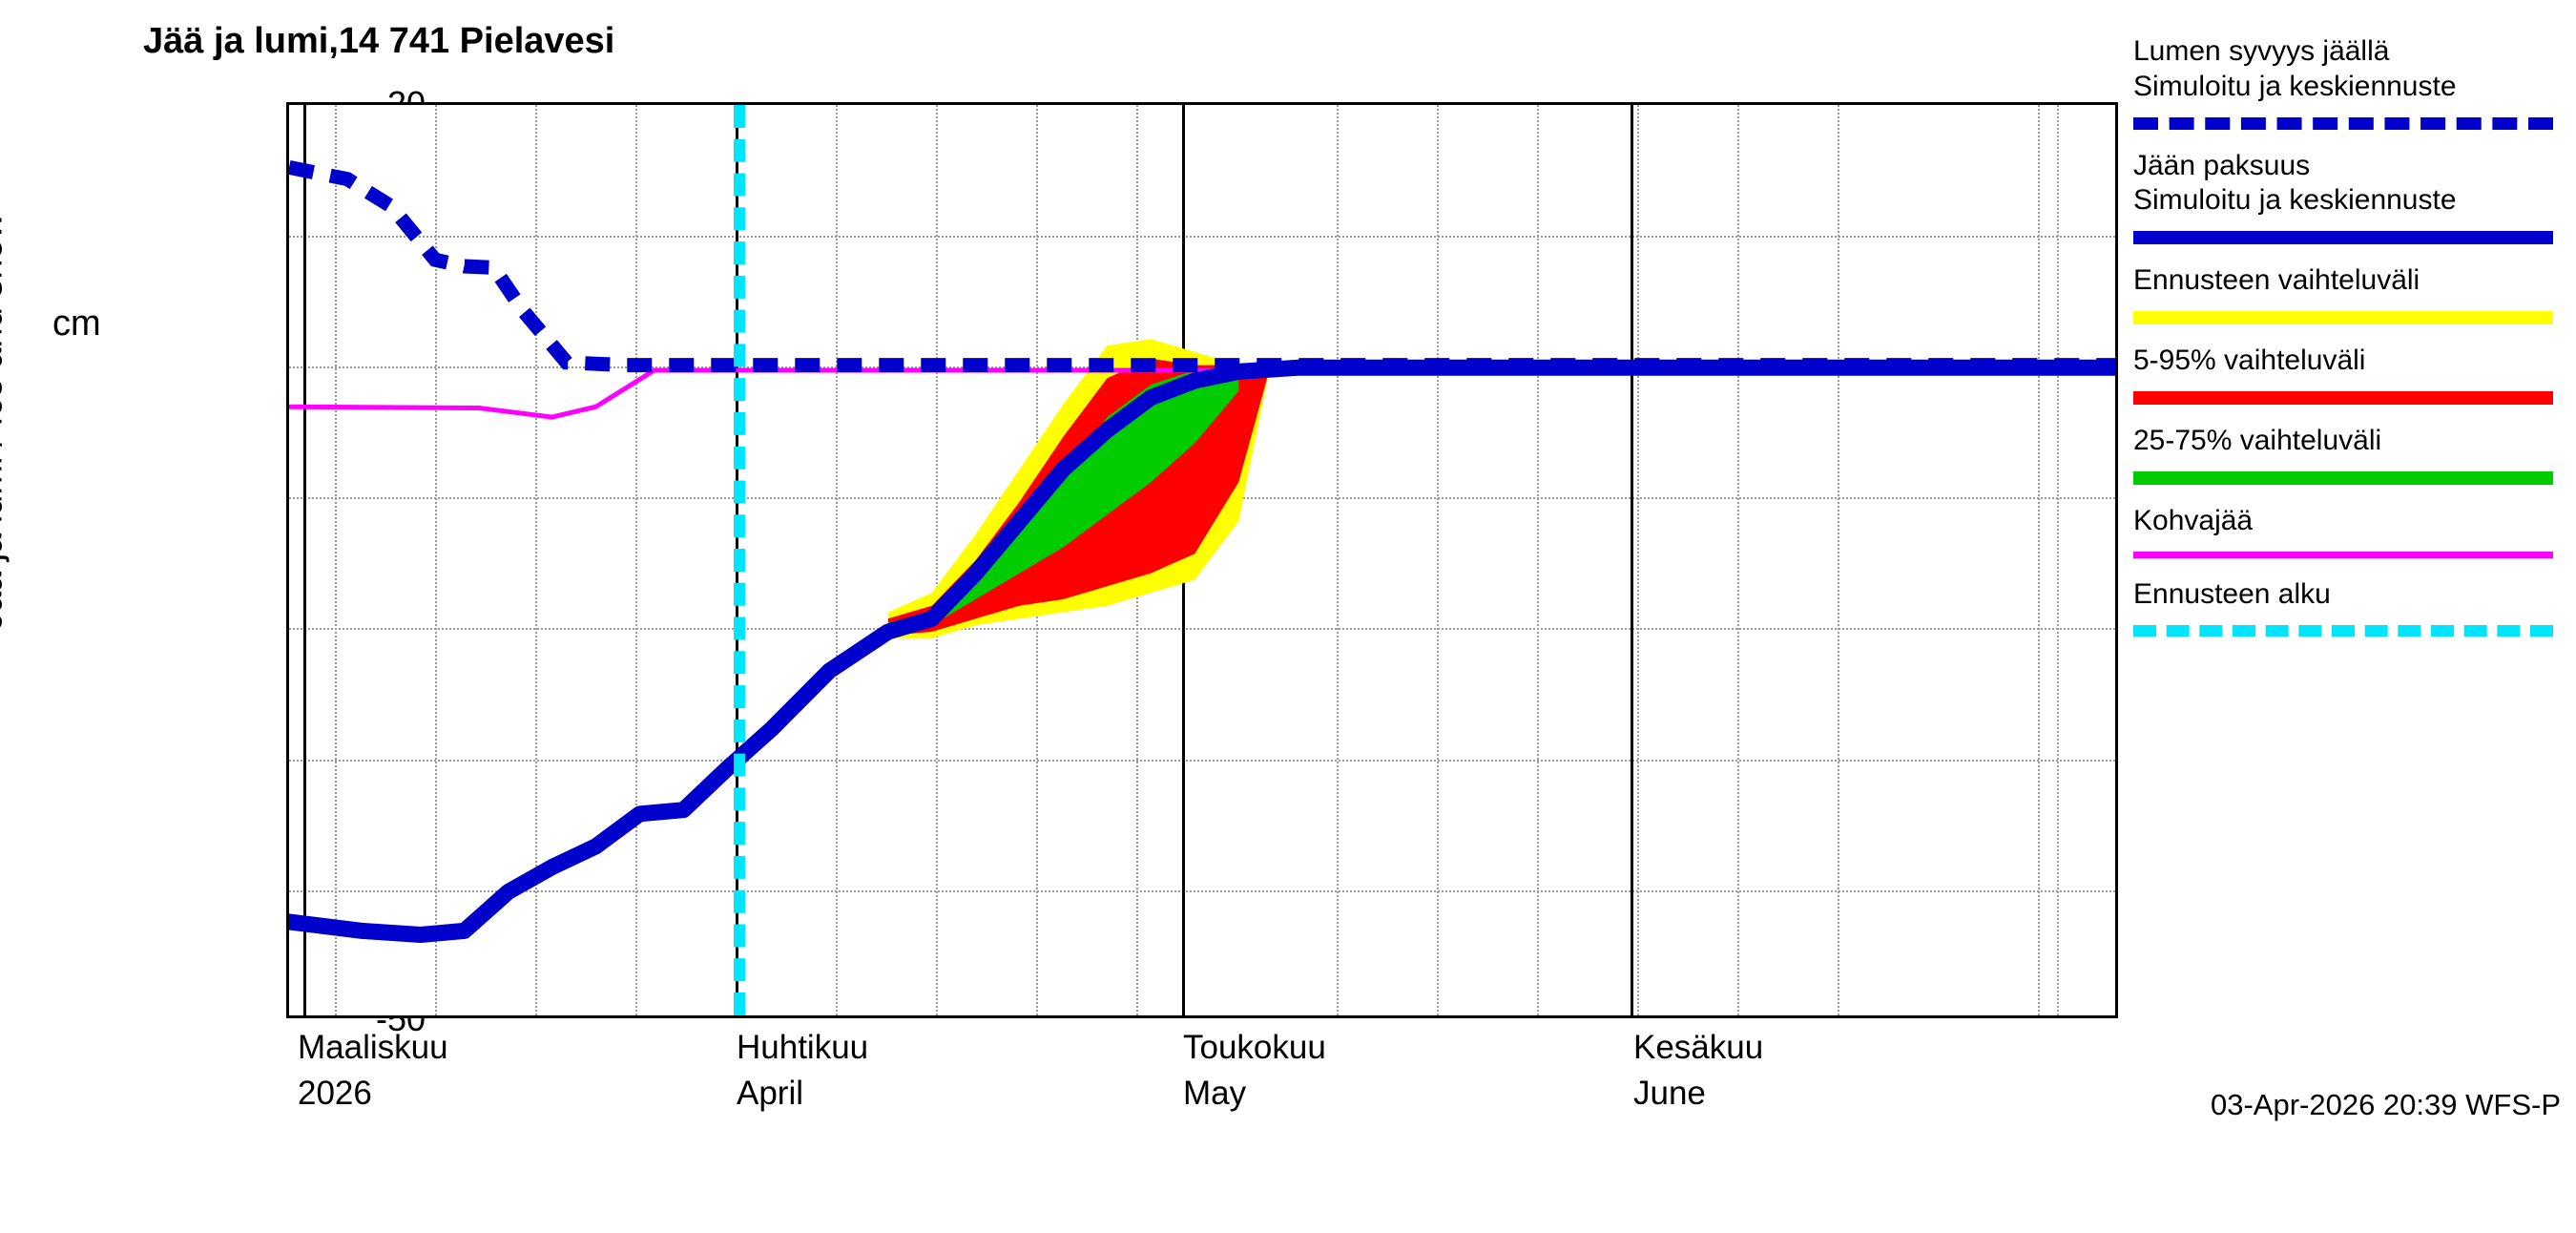  Describe the element at coordinates (143, 477) in the screenshot. I see `y-axis-title-wrap: Jää ja lumi / Ice and snow` at that location.